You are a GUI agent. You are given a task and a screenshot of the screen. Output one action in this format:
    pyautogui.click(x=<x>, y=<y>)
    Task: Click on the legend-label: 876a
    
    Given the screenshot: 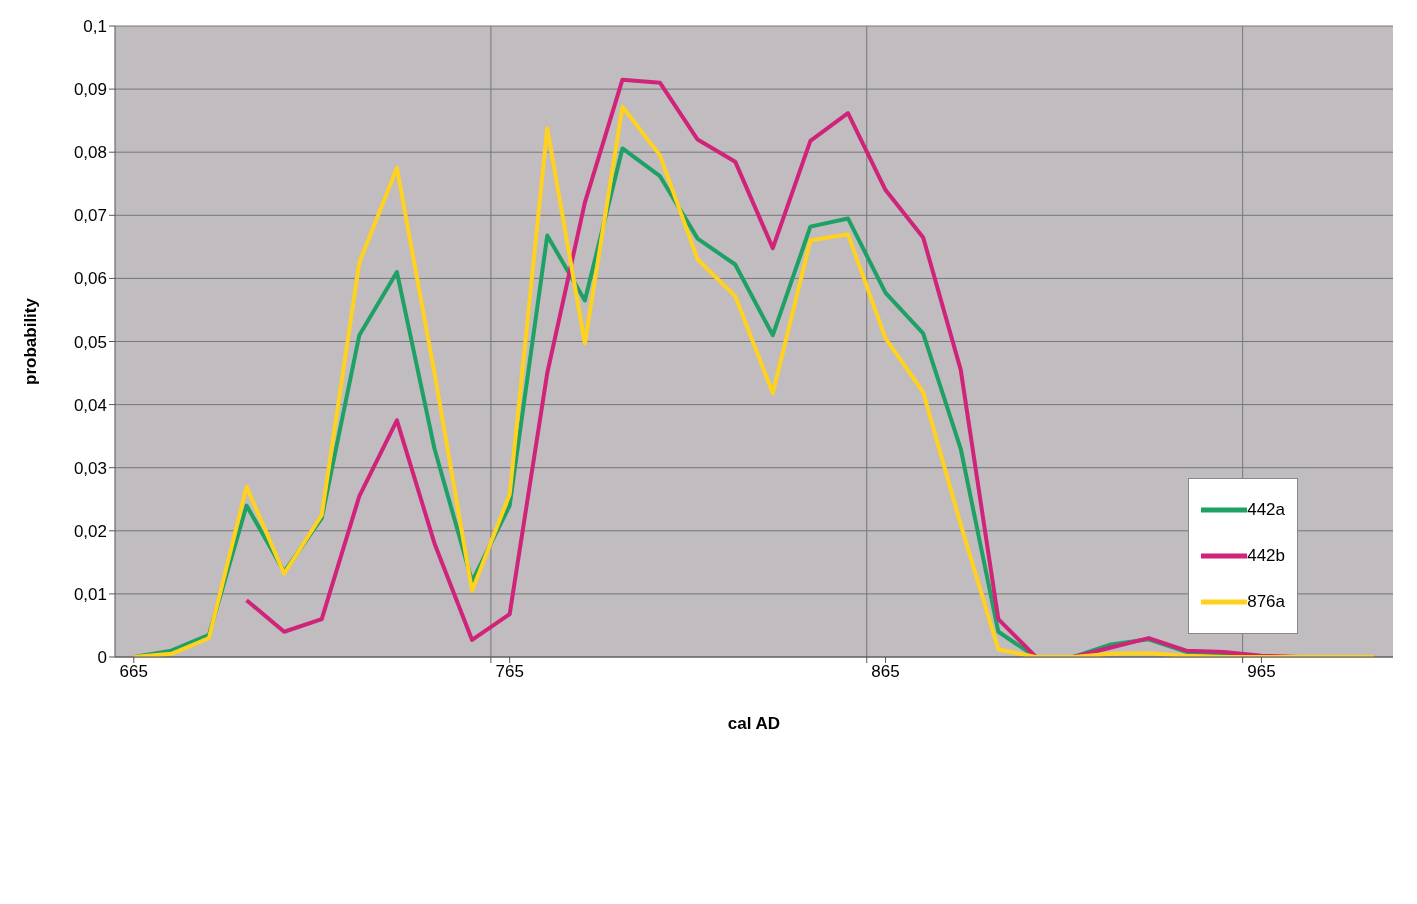 What is the action you would take?
    pyautogui.click(x=1266, y=602)
    